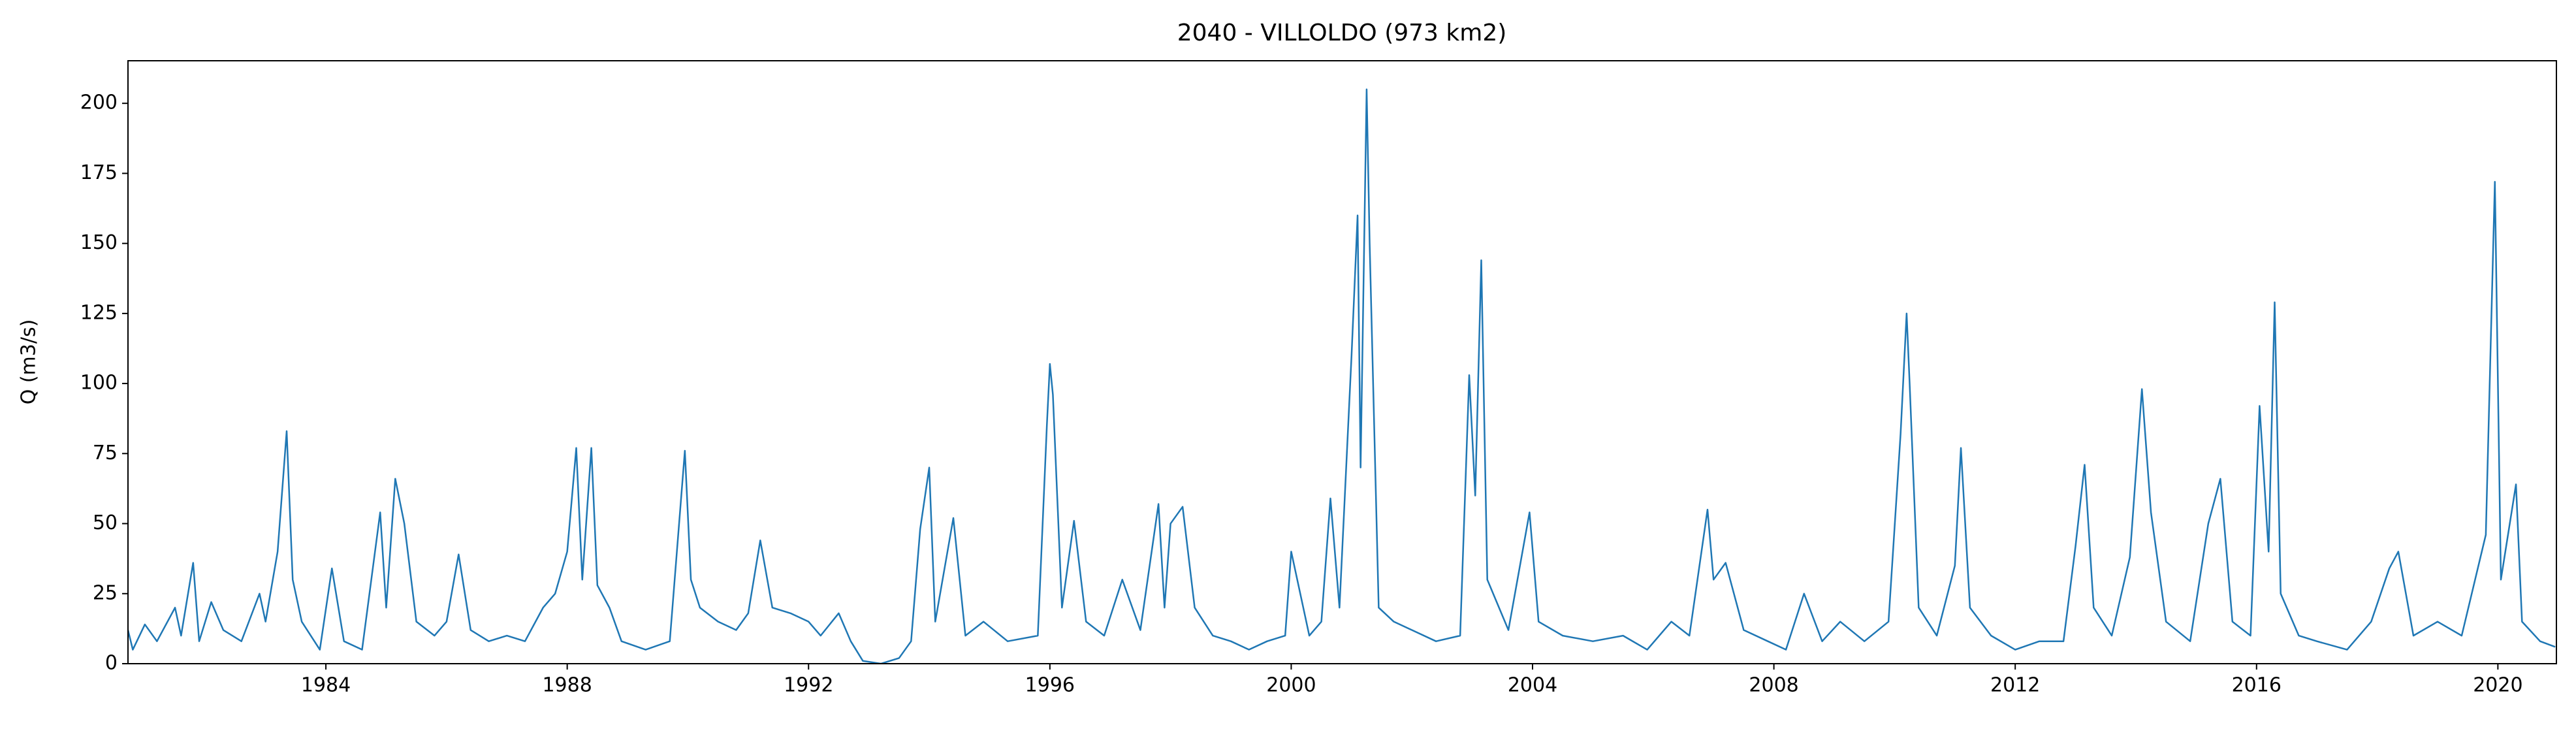 This screenshot has height=729, width=2576. What do you see at coordinates (112, 663) in the screenshot?
I see `y-tick-label: 0` at bounding box center [112, 663].